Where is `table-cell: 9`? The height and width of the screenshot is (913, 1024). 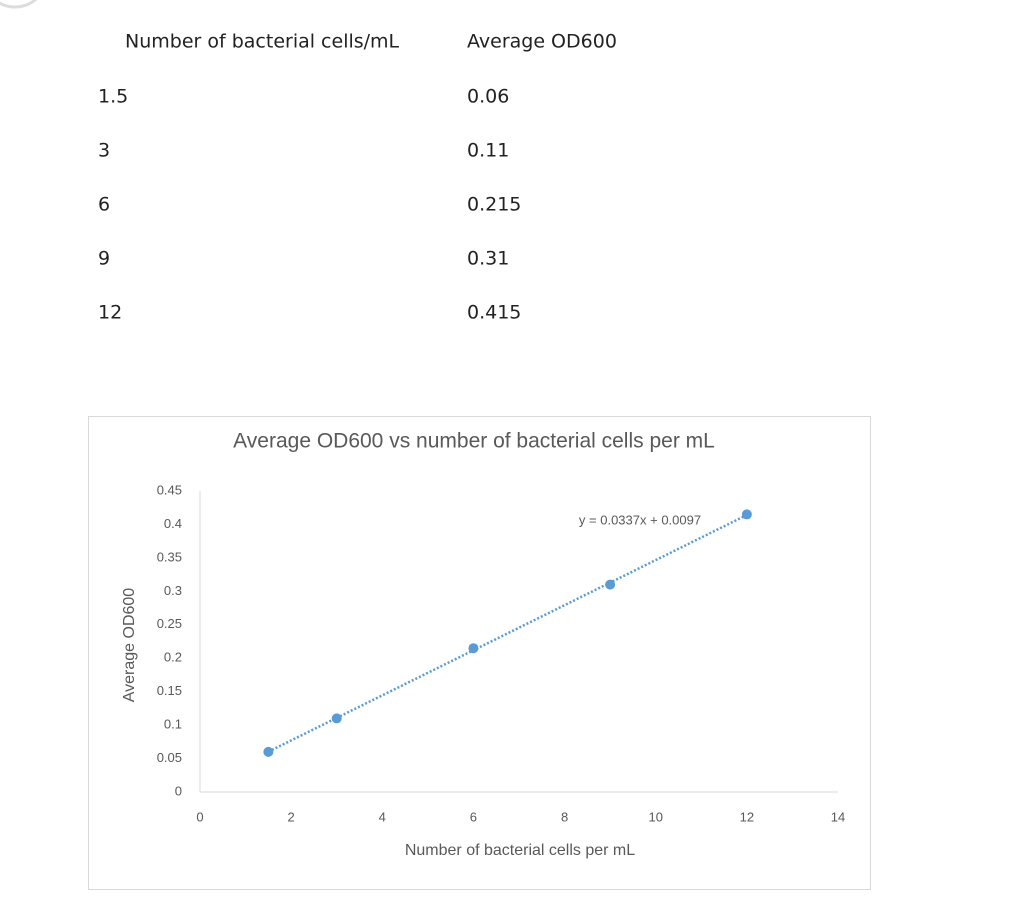
table-cell: 9 is located at coordinates (104, 259).